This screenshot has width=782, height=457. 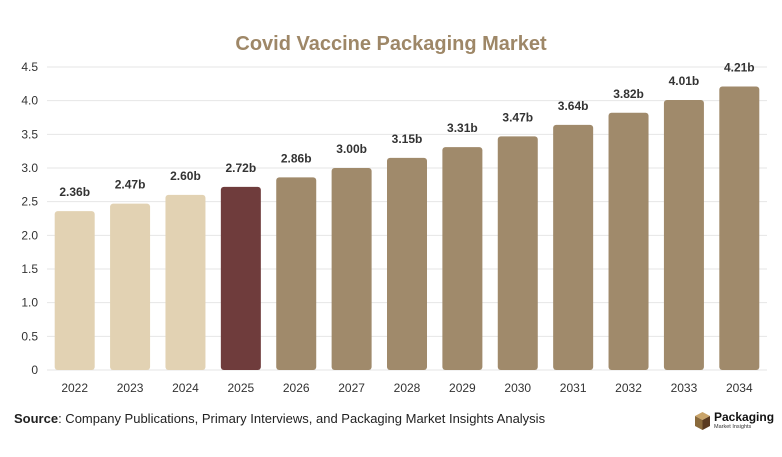 What do you see at coordinates (573, 388) in the screenshot?
I see `x-tick-label: 2031` at bounding box center [573, 388].